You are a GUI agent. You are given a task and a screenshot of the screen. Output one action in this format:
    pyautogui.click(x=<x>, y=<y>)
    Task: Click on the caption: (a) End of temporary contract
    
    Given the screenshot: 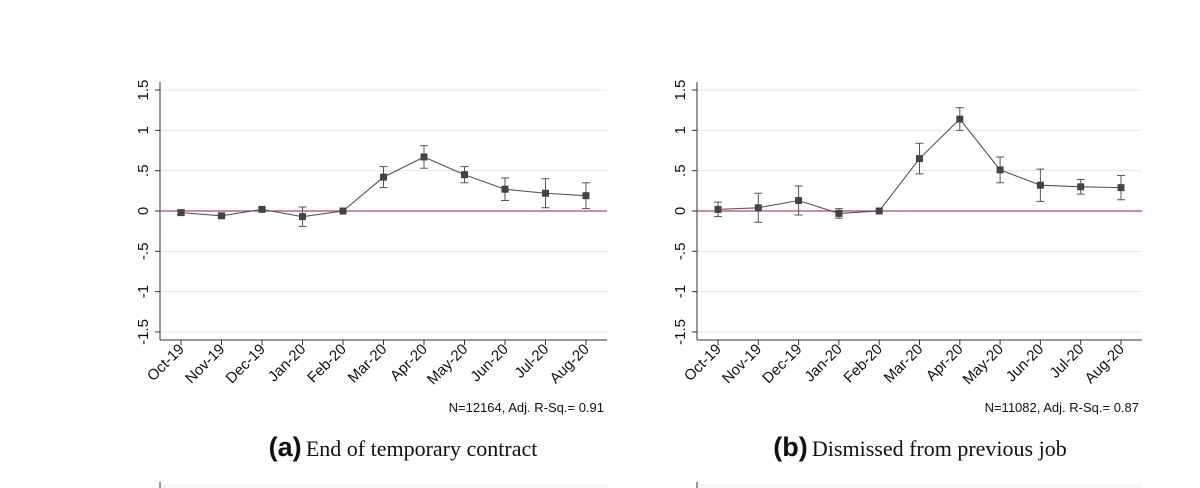 What is the action you would take?
    pyautogui.click(x=403, y=447)
    